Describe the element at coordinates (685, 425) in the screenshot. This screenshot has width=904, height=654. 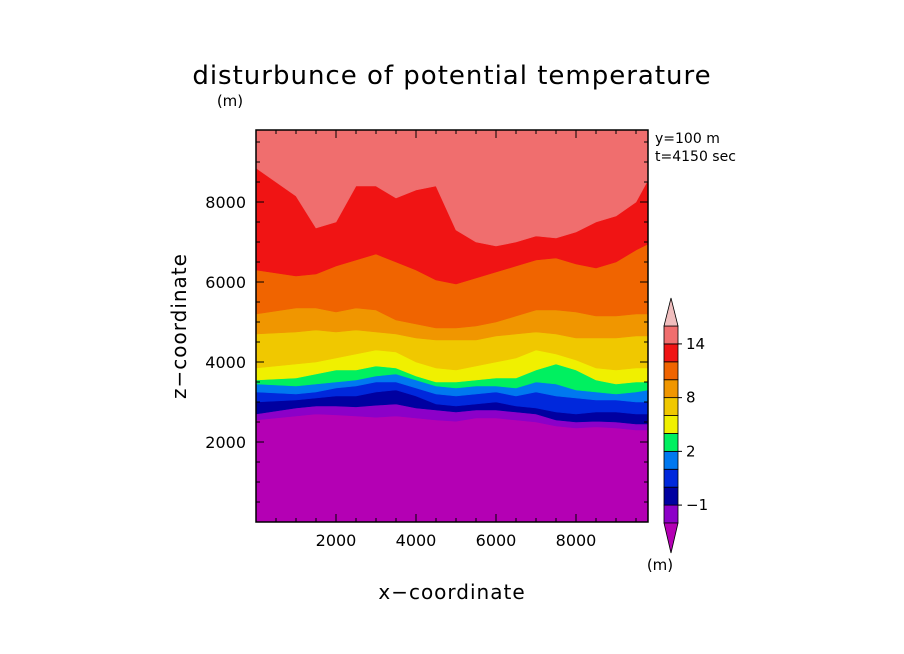
I see `colorbar: 14 8 2 −1` at that location.